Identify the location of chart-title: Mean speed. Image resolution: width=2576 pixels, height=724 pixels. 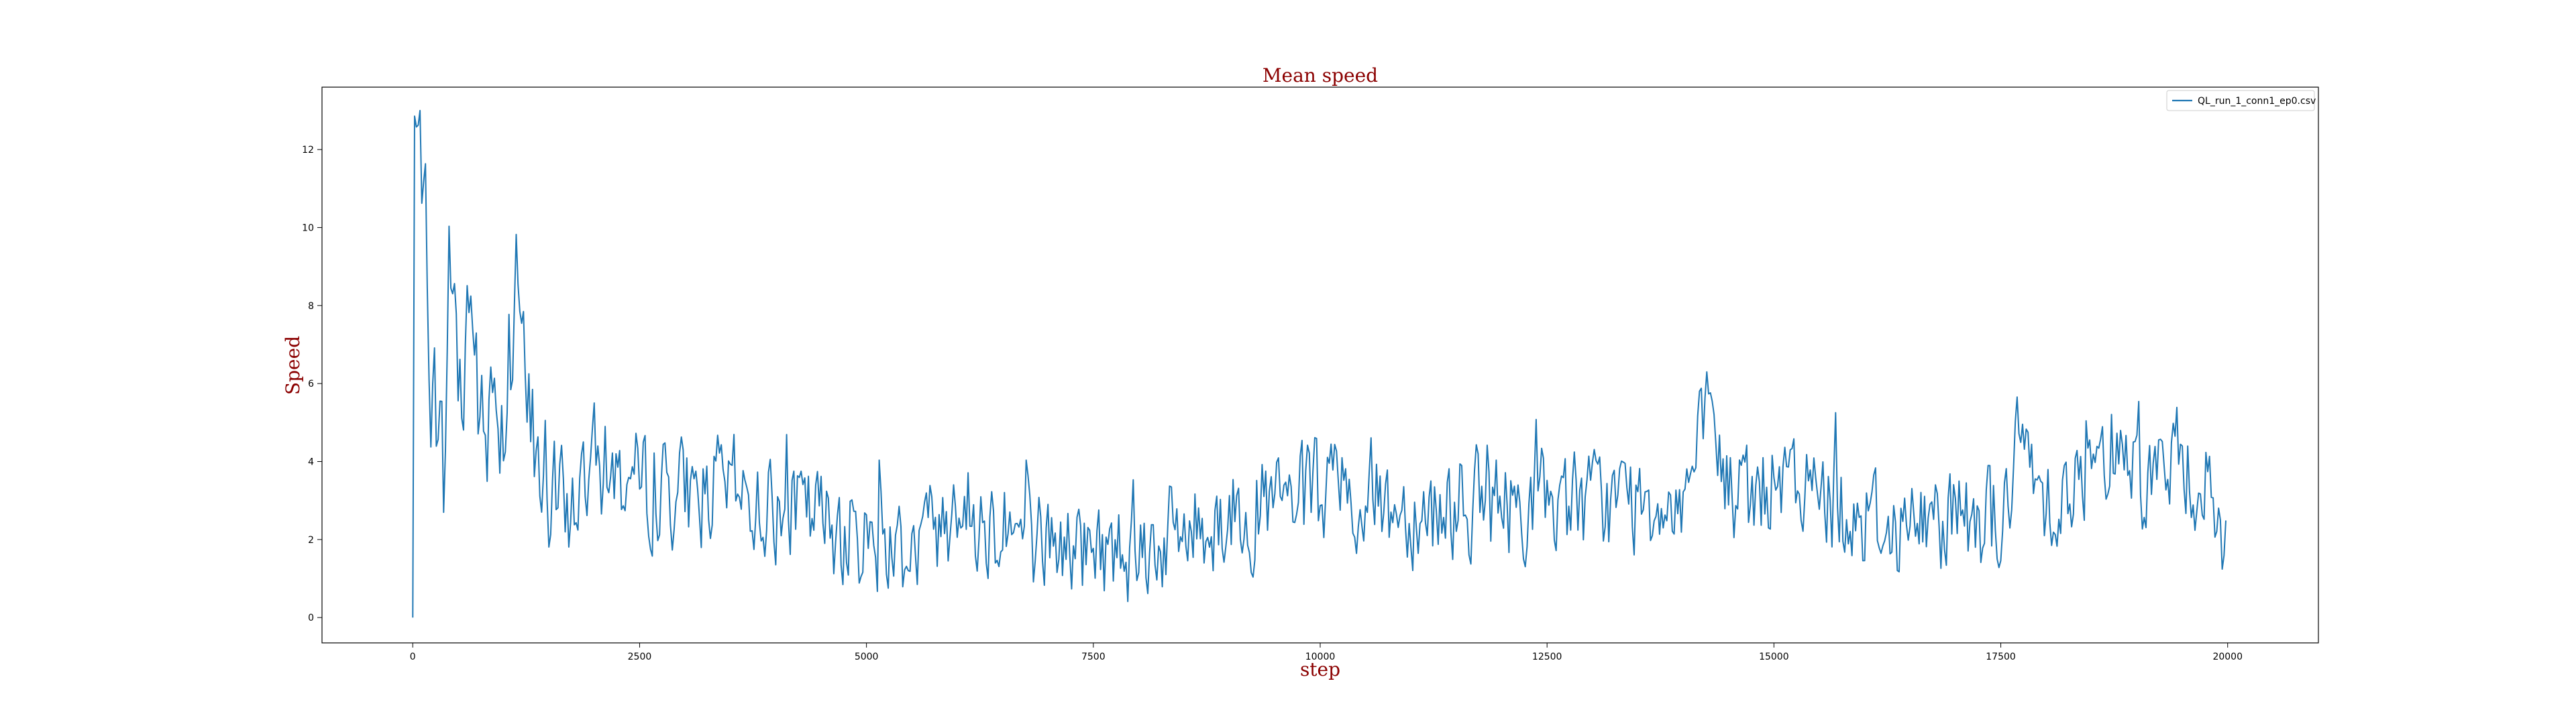
(1320, 75).